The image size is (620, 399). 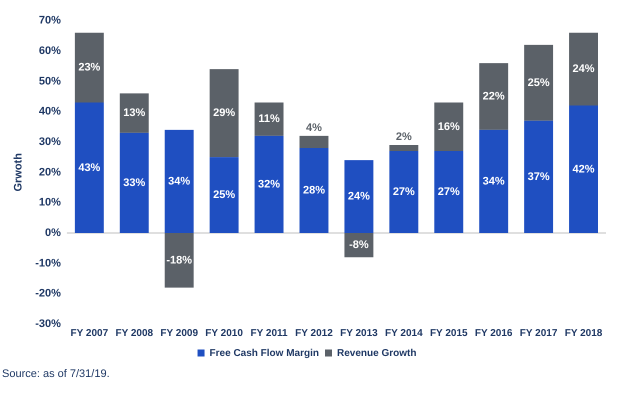 What do you see at coordinates (50, 50) in the screenshot?
I see `y-tick-label: 60%` at bounding box center [50, 50].